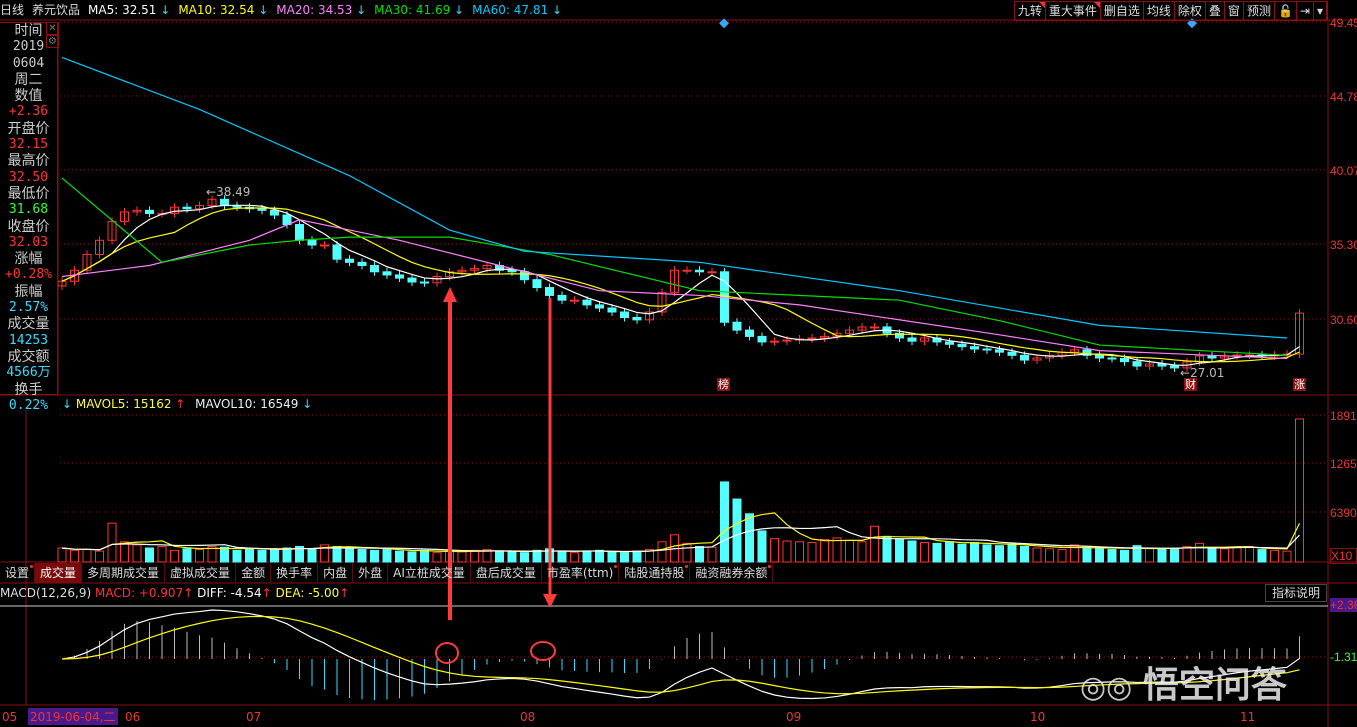  I want to click on toolbar-button: 除权, so click(1190, 11).